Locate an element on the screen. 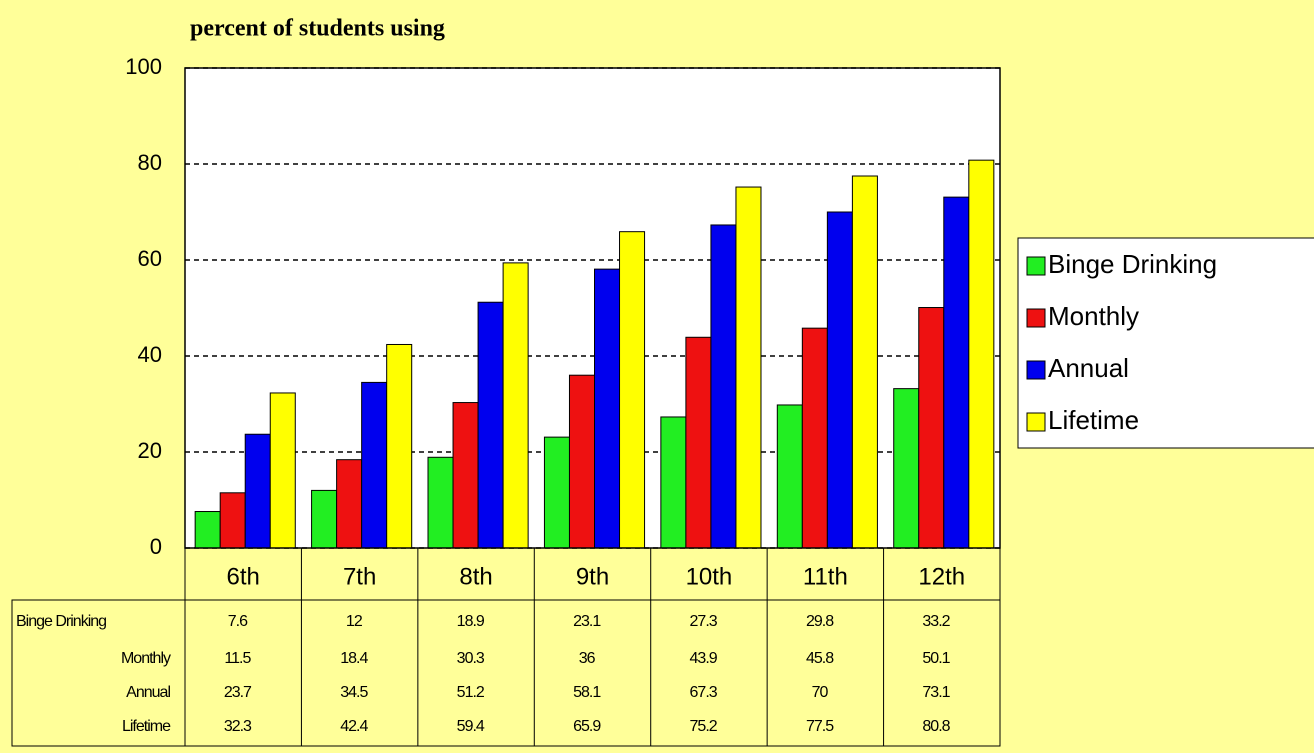 The image size is (1314, 753). table-row-label: Lifetime is located at coordinates (146, 726).